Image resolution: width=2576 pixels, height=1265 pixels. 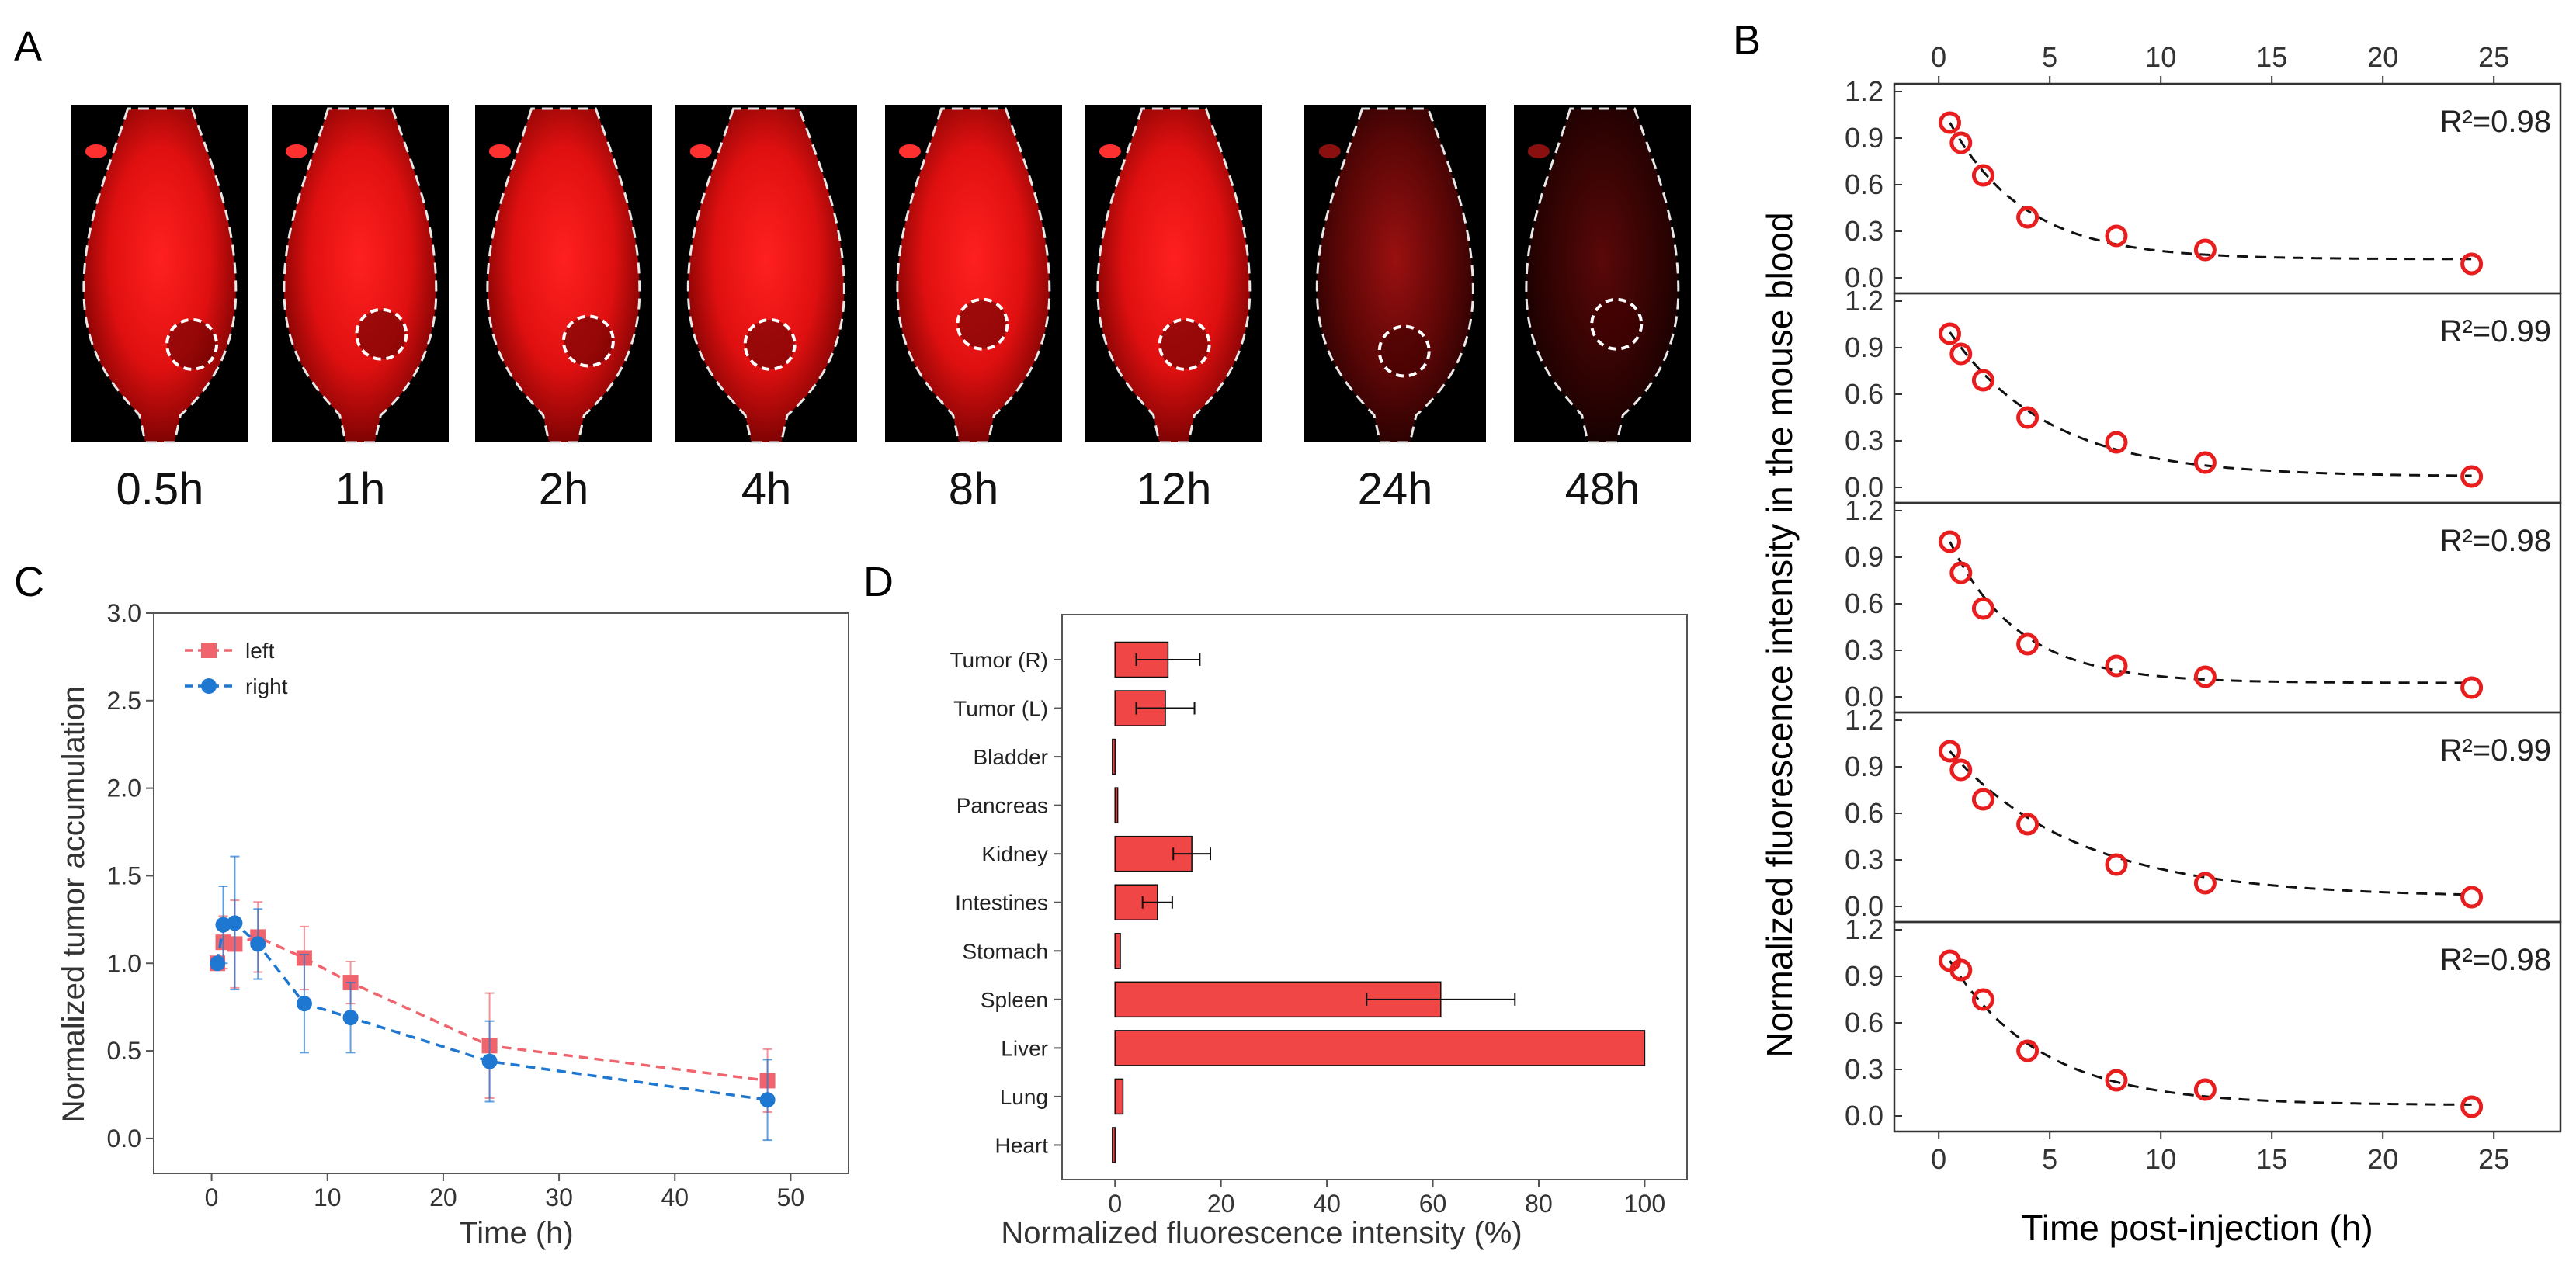 I want to click on c-legend-label: left, so click(x=260, y=651).